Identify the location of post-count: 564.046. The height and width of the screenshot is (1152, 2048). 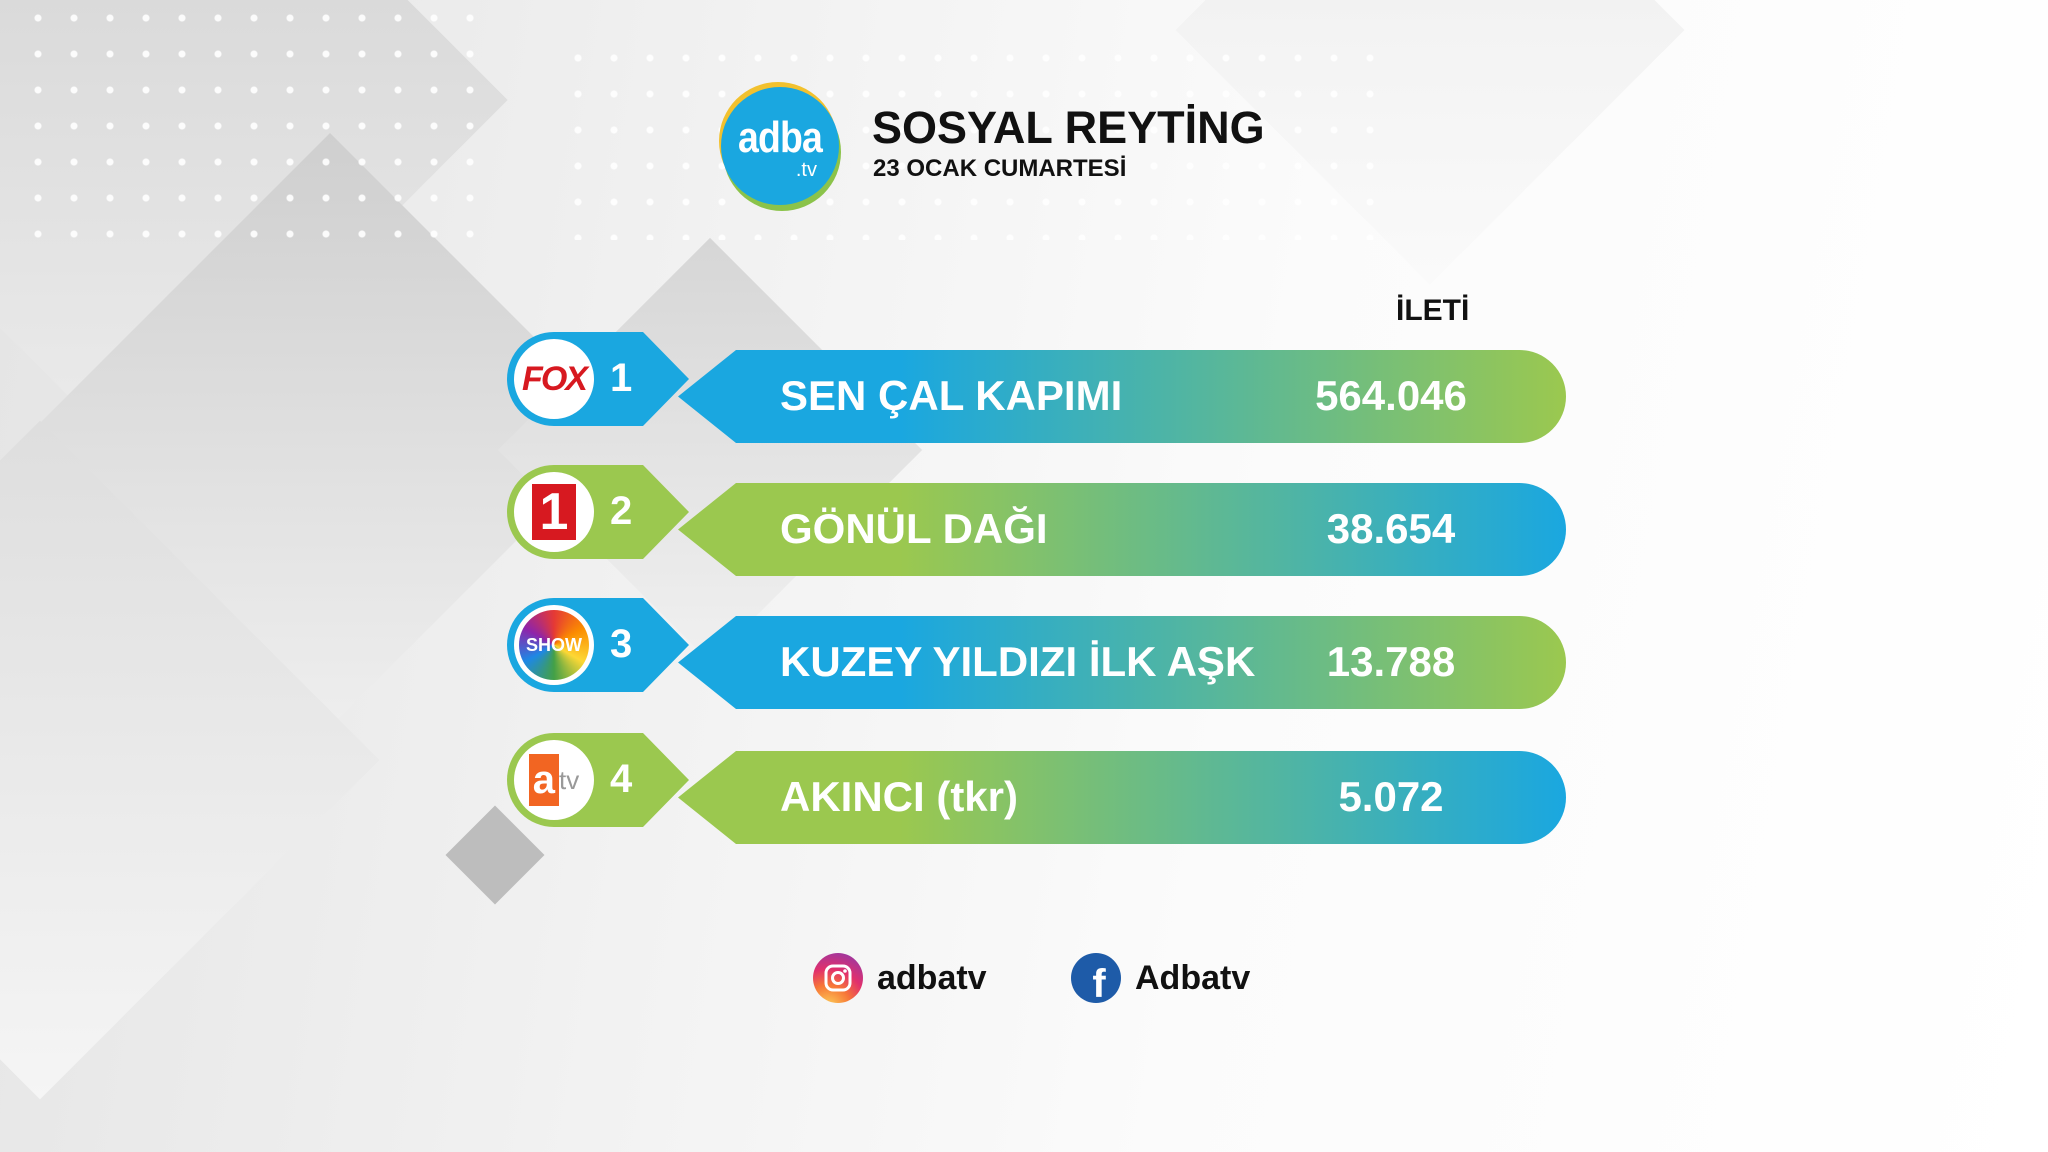
(1391, 395).